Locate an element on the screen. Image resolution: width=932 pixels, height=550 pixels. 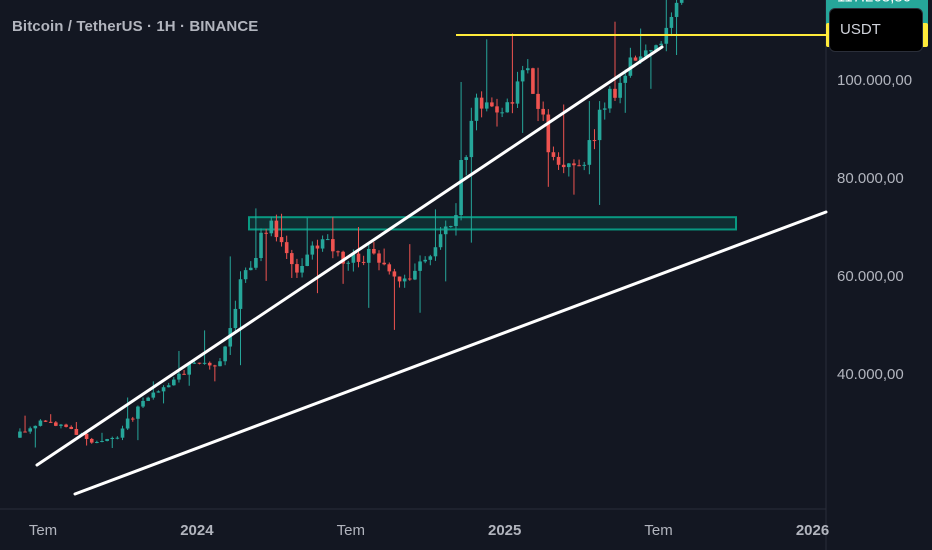
symbol-title: Bitcoin / TetherUS · 1H · BINANCE is located at coordinates (135, 26).